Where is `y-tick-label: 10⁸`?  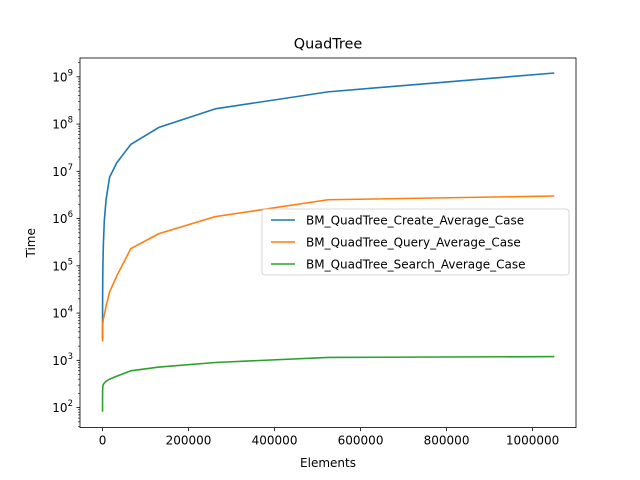
y-tick-label: 10⁸ is located at coordinates (62, 124).